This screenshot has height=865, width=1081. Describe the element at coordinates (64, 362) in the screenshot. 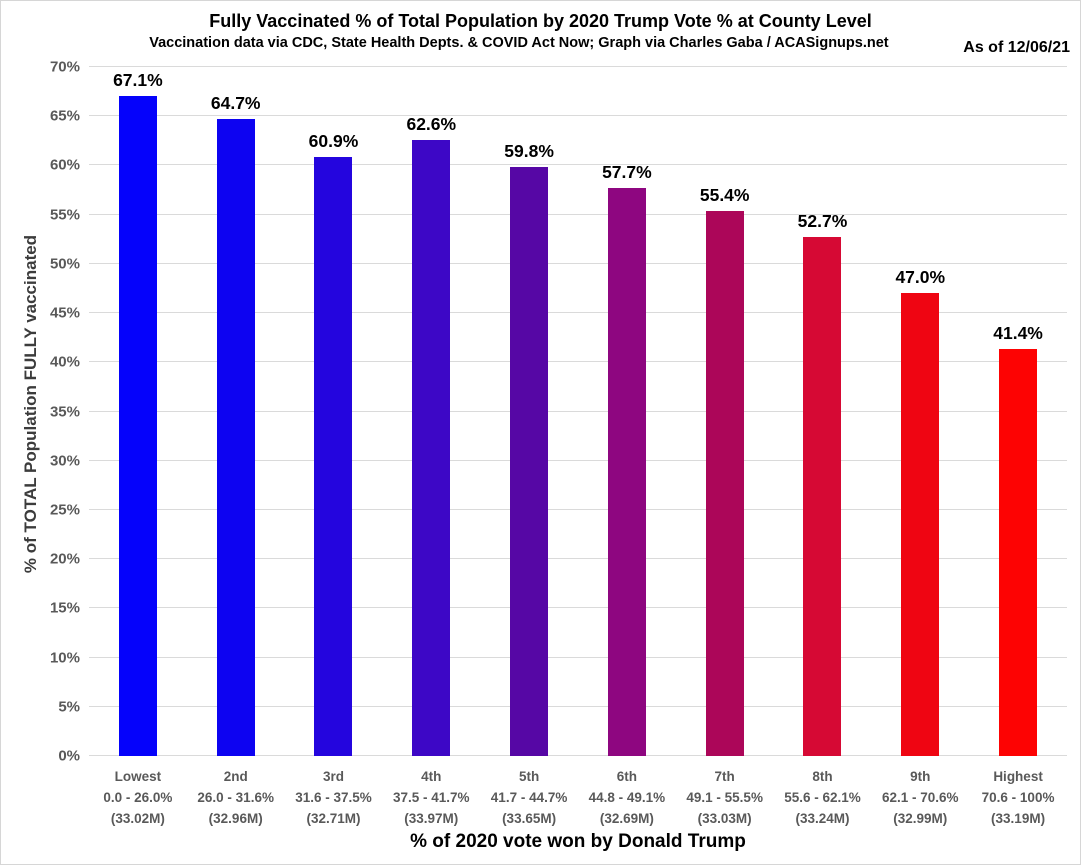

I see `y-tick-label: 40%` at that location.